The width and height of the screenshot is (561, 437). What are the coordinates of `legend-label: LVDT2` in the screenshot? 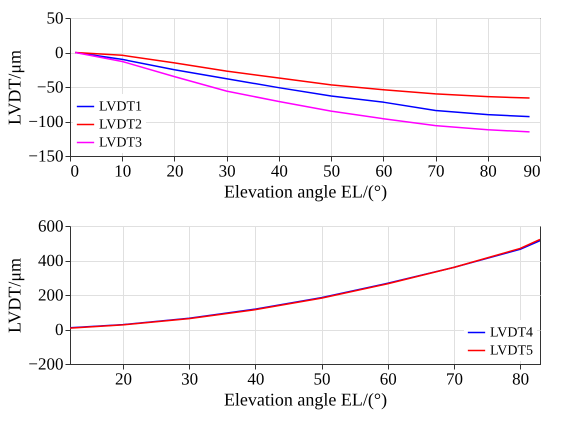 It's located at (120, 125).